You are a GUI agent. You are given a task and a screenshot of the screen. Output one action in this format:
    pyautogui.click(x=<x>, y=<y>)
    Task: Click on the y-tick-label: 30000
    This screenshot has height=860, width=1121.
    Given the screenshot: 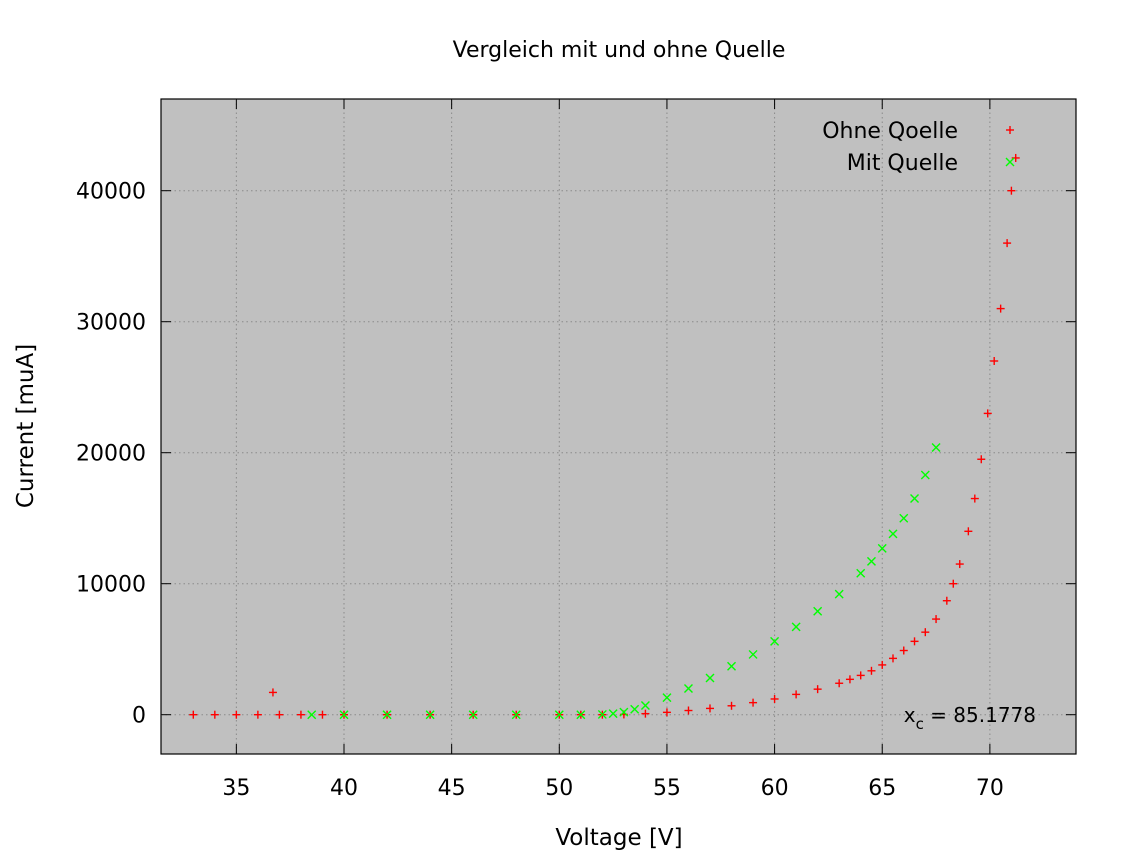 What is the action you would take?
    pyautogui.click(x=111, y=323)
    